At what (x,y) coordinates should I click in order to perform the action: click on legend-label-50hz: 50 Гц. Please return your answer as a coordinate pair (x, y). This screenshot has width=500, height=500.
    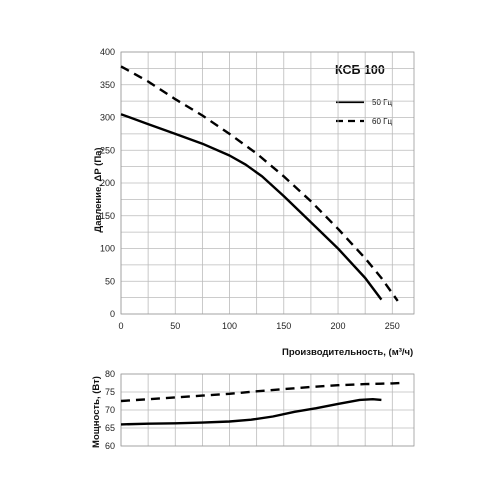
    Looking at the image, I should click on (382, 102).